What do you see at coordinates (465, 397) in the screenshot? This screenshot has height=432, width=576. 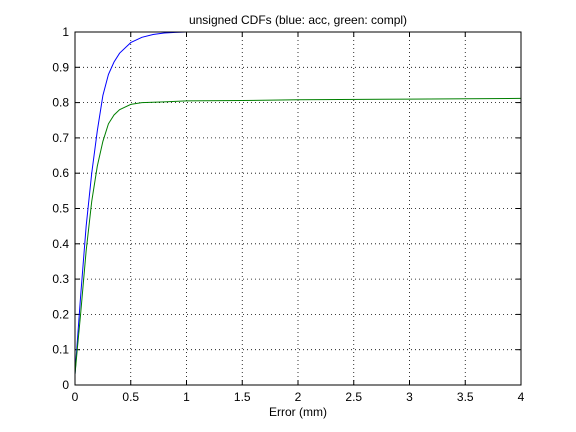 I see `x-tick-label: 3.5` at bounding box center [465, 397].